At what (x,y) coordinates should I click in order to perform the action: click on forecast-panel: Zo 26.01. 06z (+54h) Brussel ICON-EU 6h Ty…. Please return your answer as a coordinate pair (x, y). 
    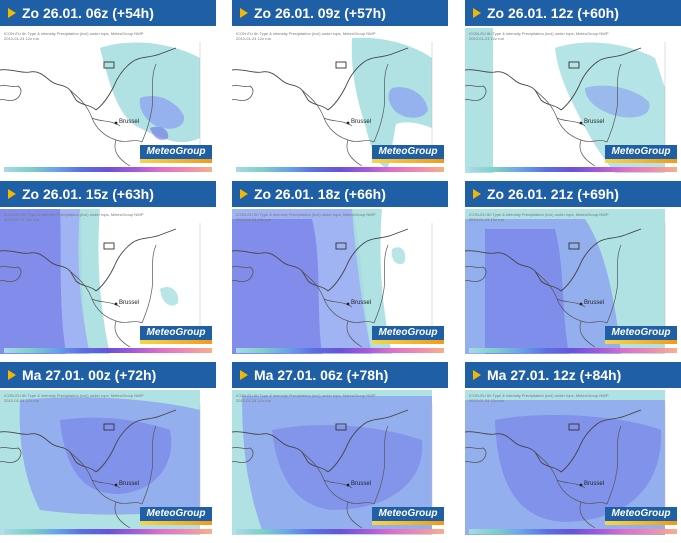
    Looking at the image, I should click on (108, 86).